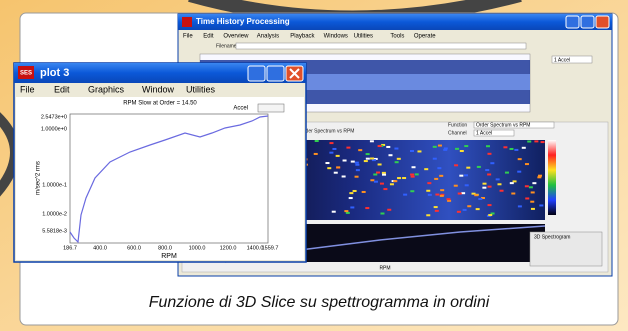 This screenshot has height=331, width=628. What do you see at coordinates (226, 46) in the screenshot?
I see `filename-label: Filename` at bounding box center [226, 46].